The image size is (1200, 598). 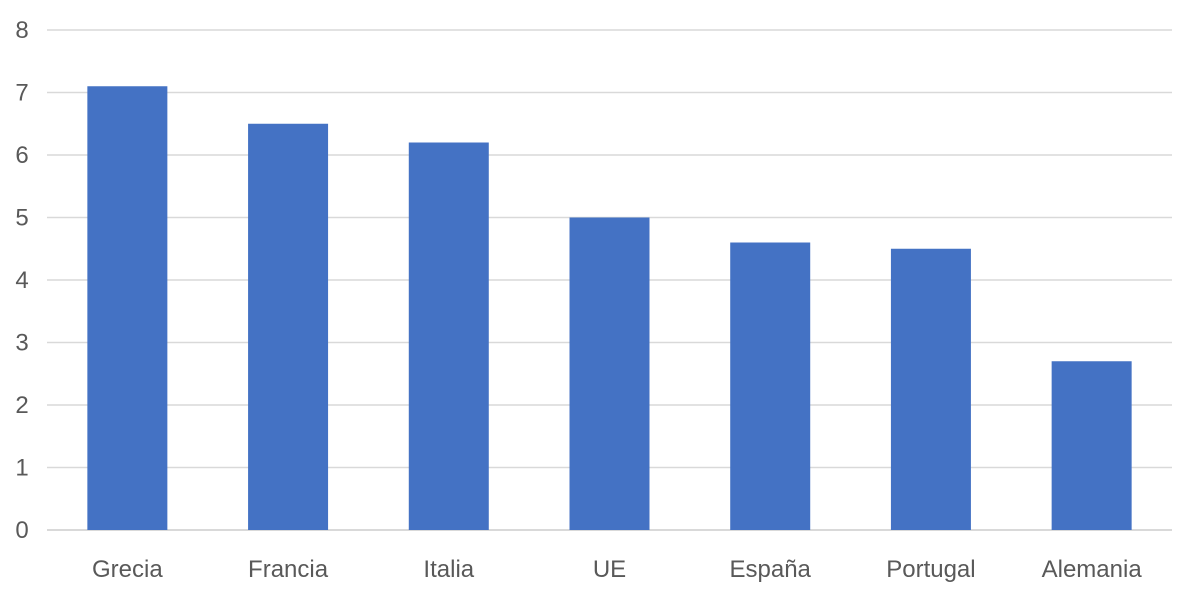 What do you see at coordinates (21, 405) in the screenshot?
I see `y-tick-label: 2` at bounding box center [21, 405].